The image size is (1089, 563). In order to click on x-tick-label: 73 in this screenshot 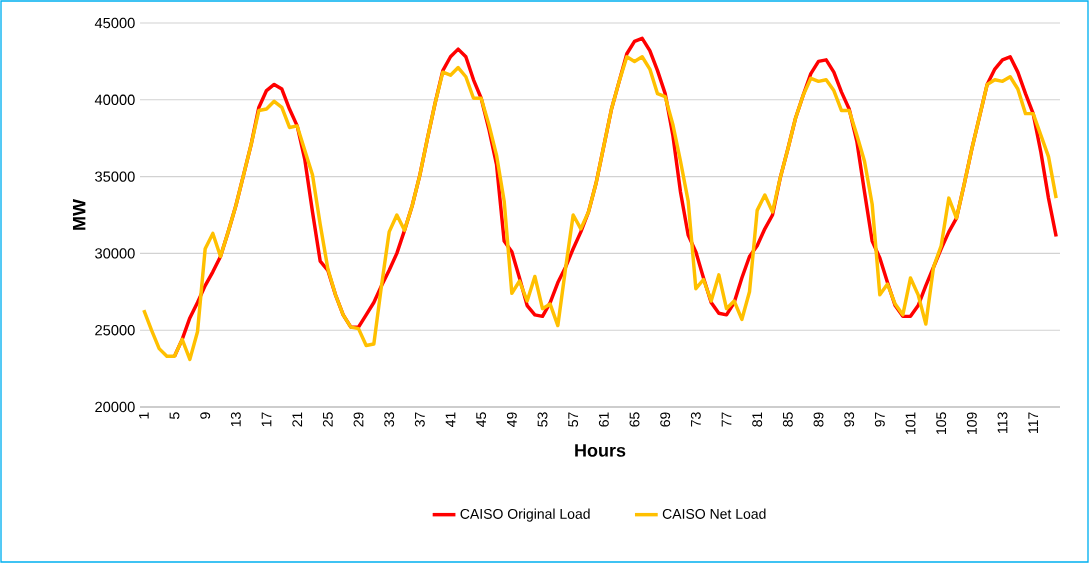, I will do `click(695, 419)`.